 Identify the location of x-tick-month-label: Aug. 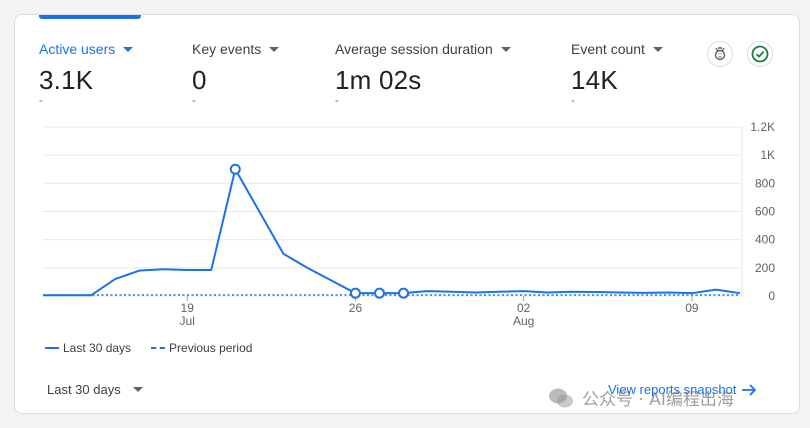
(523, 321).